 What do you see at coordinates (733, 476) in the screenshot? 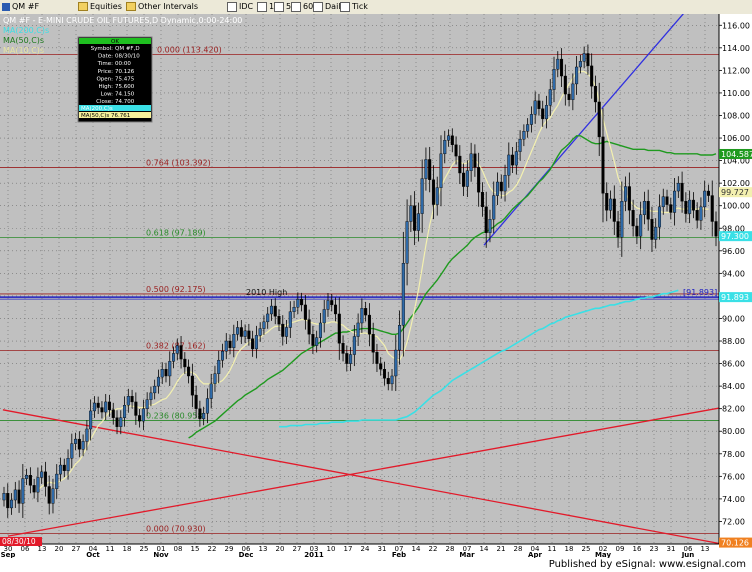
I see `price-tick-label: 76.00` at bounding box center [733, 476].